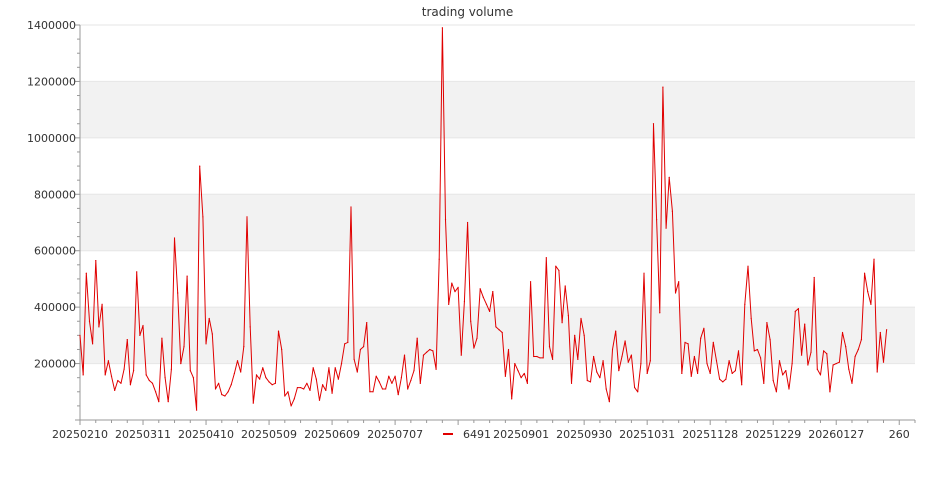 The height and width of the screenshot is (500, 935). What do you see at coordinates (80, 434) in the screenshot?
I see `x-tick-label: 20250210` at bounding box center [80, 434].